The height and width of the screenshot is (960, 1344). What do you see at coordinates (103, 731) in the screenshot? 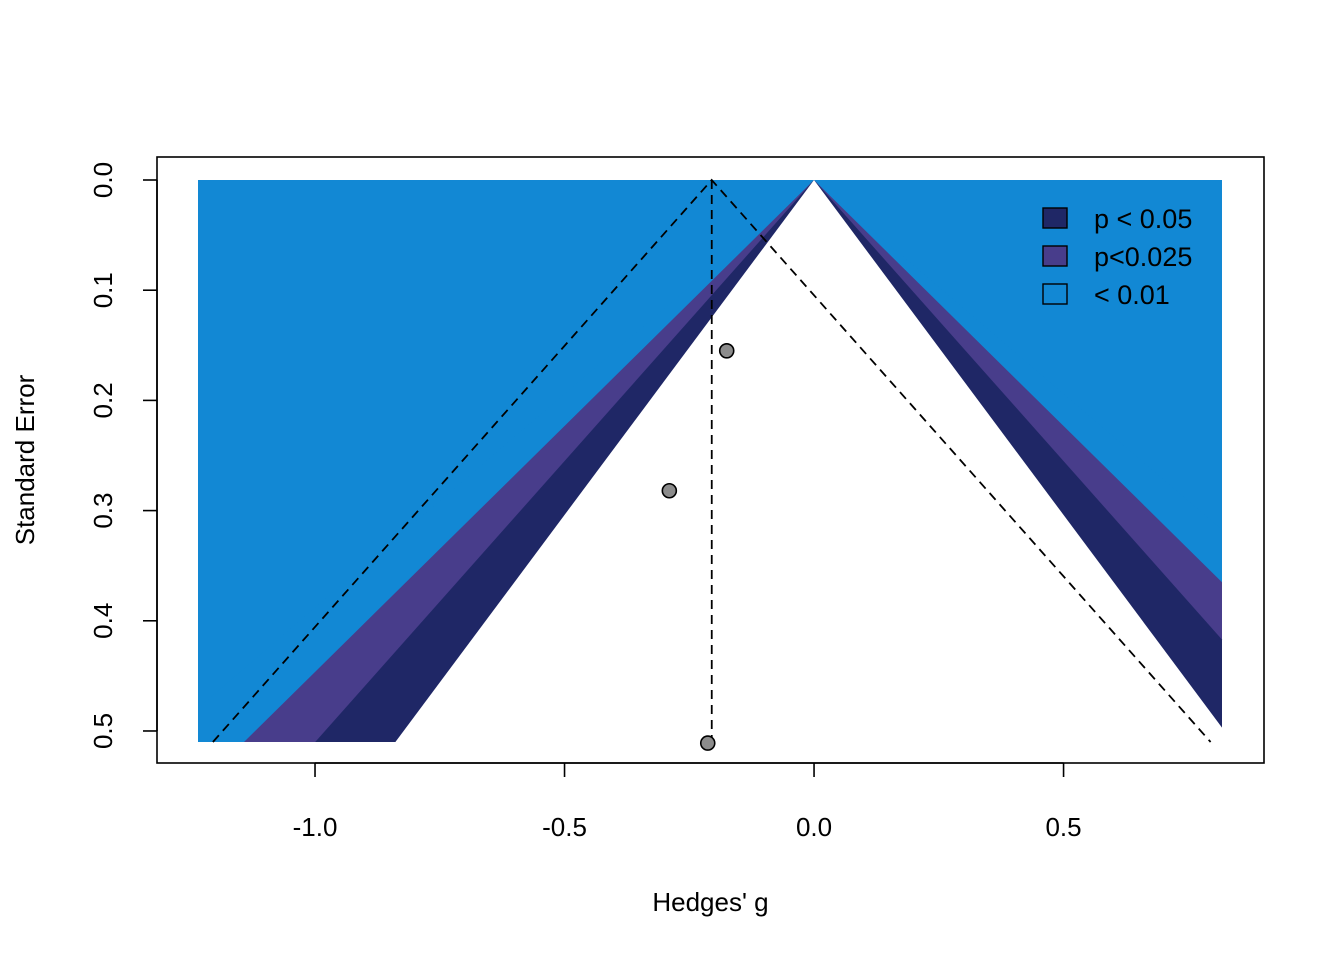
I see `y-tick-label-6: 0.5` at bounding box center [103, 731].